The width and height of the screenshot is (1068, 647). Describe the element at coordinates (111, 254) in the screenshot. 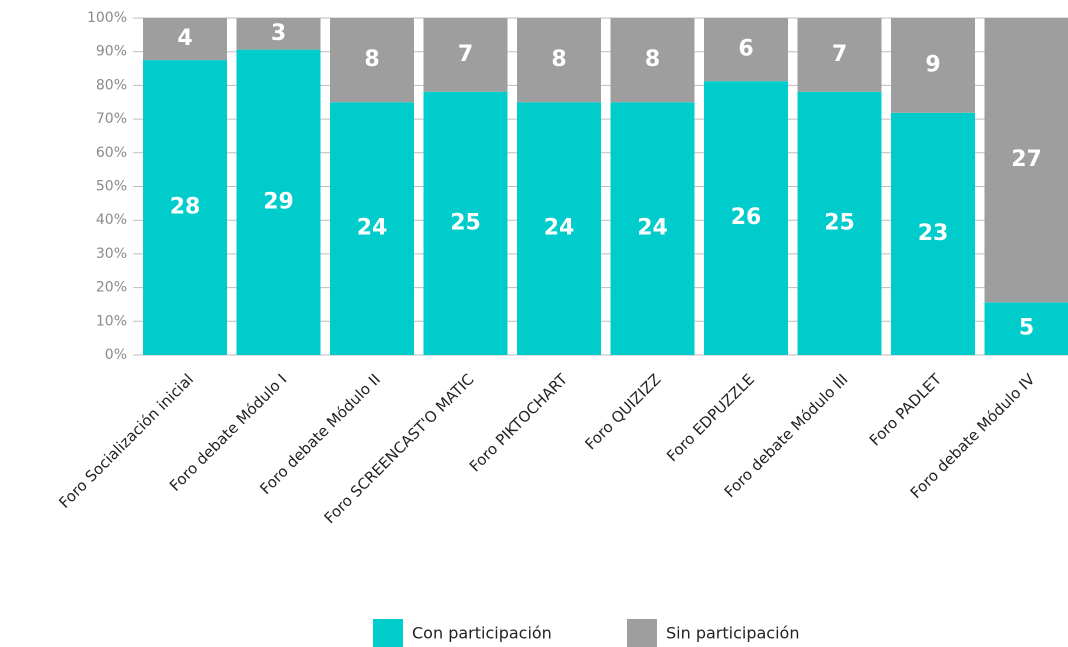

I see `y-tick-label: 30%` at that location.